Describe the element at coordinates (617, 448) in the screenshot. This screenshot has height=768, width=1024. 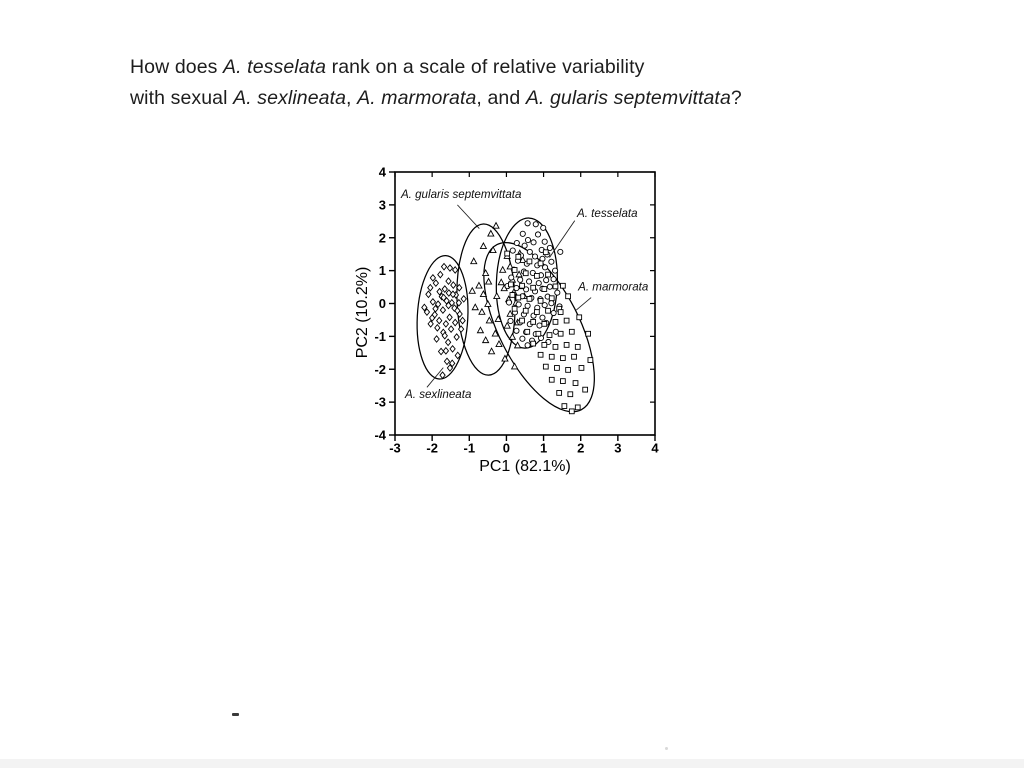
I see `x-tick-label: 3` at that location.